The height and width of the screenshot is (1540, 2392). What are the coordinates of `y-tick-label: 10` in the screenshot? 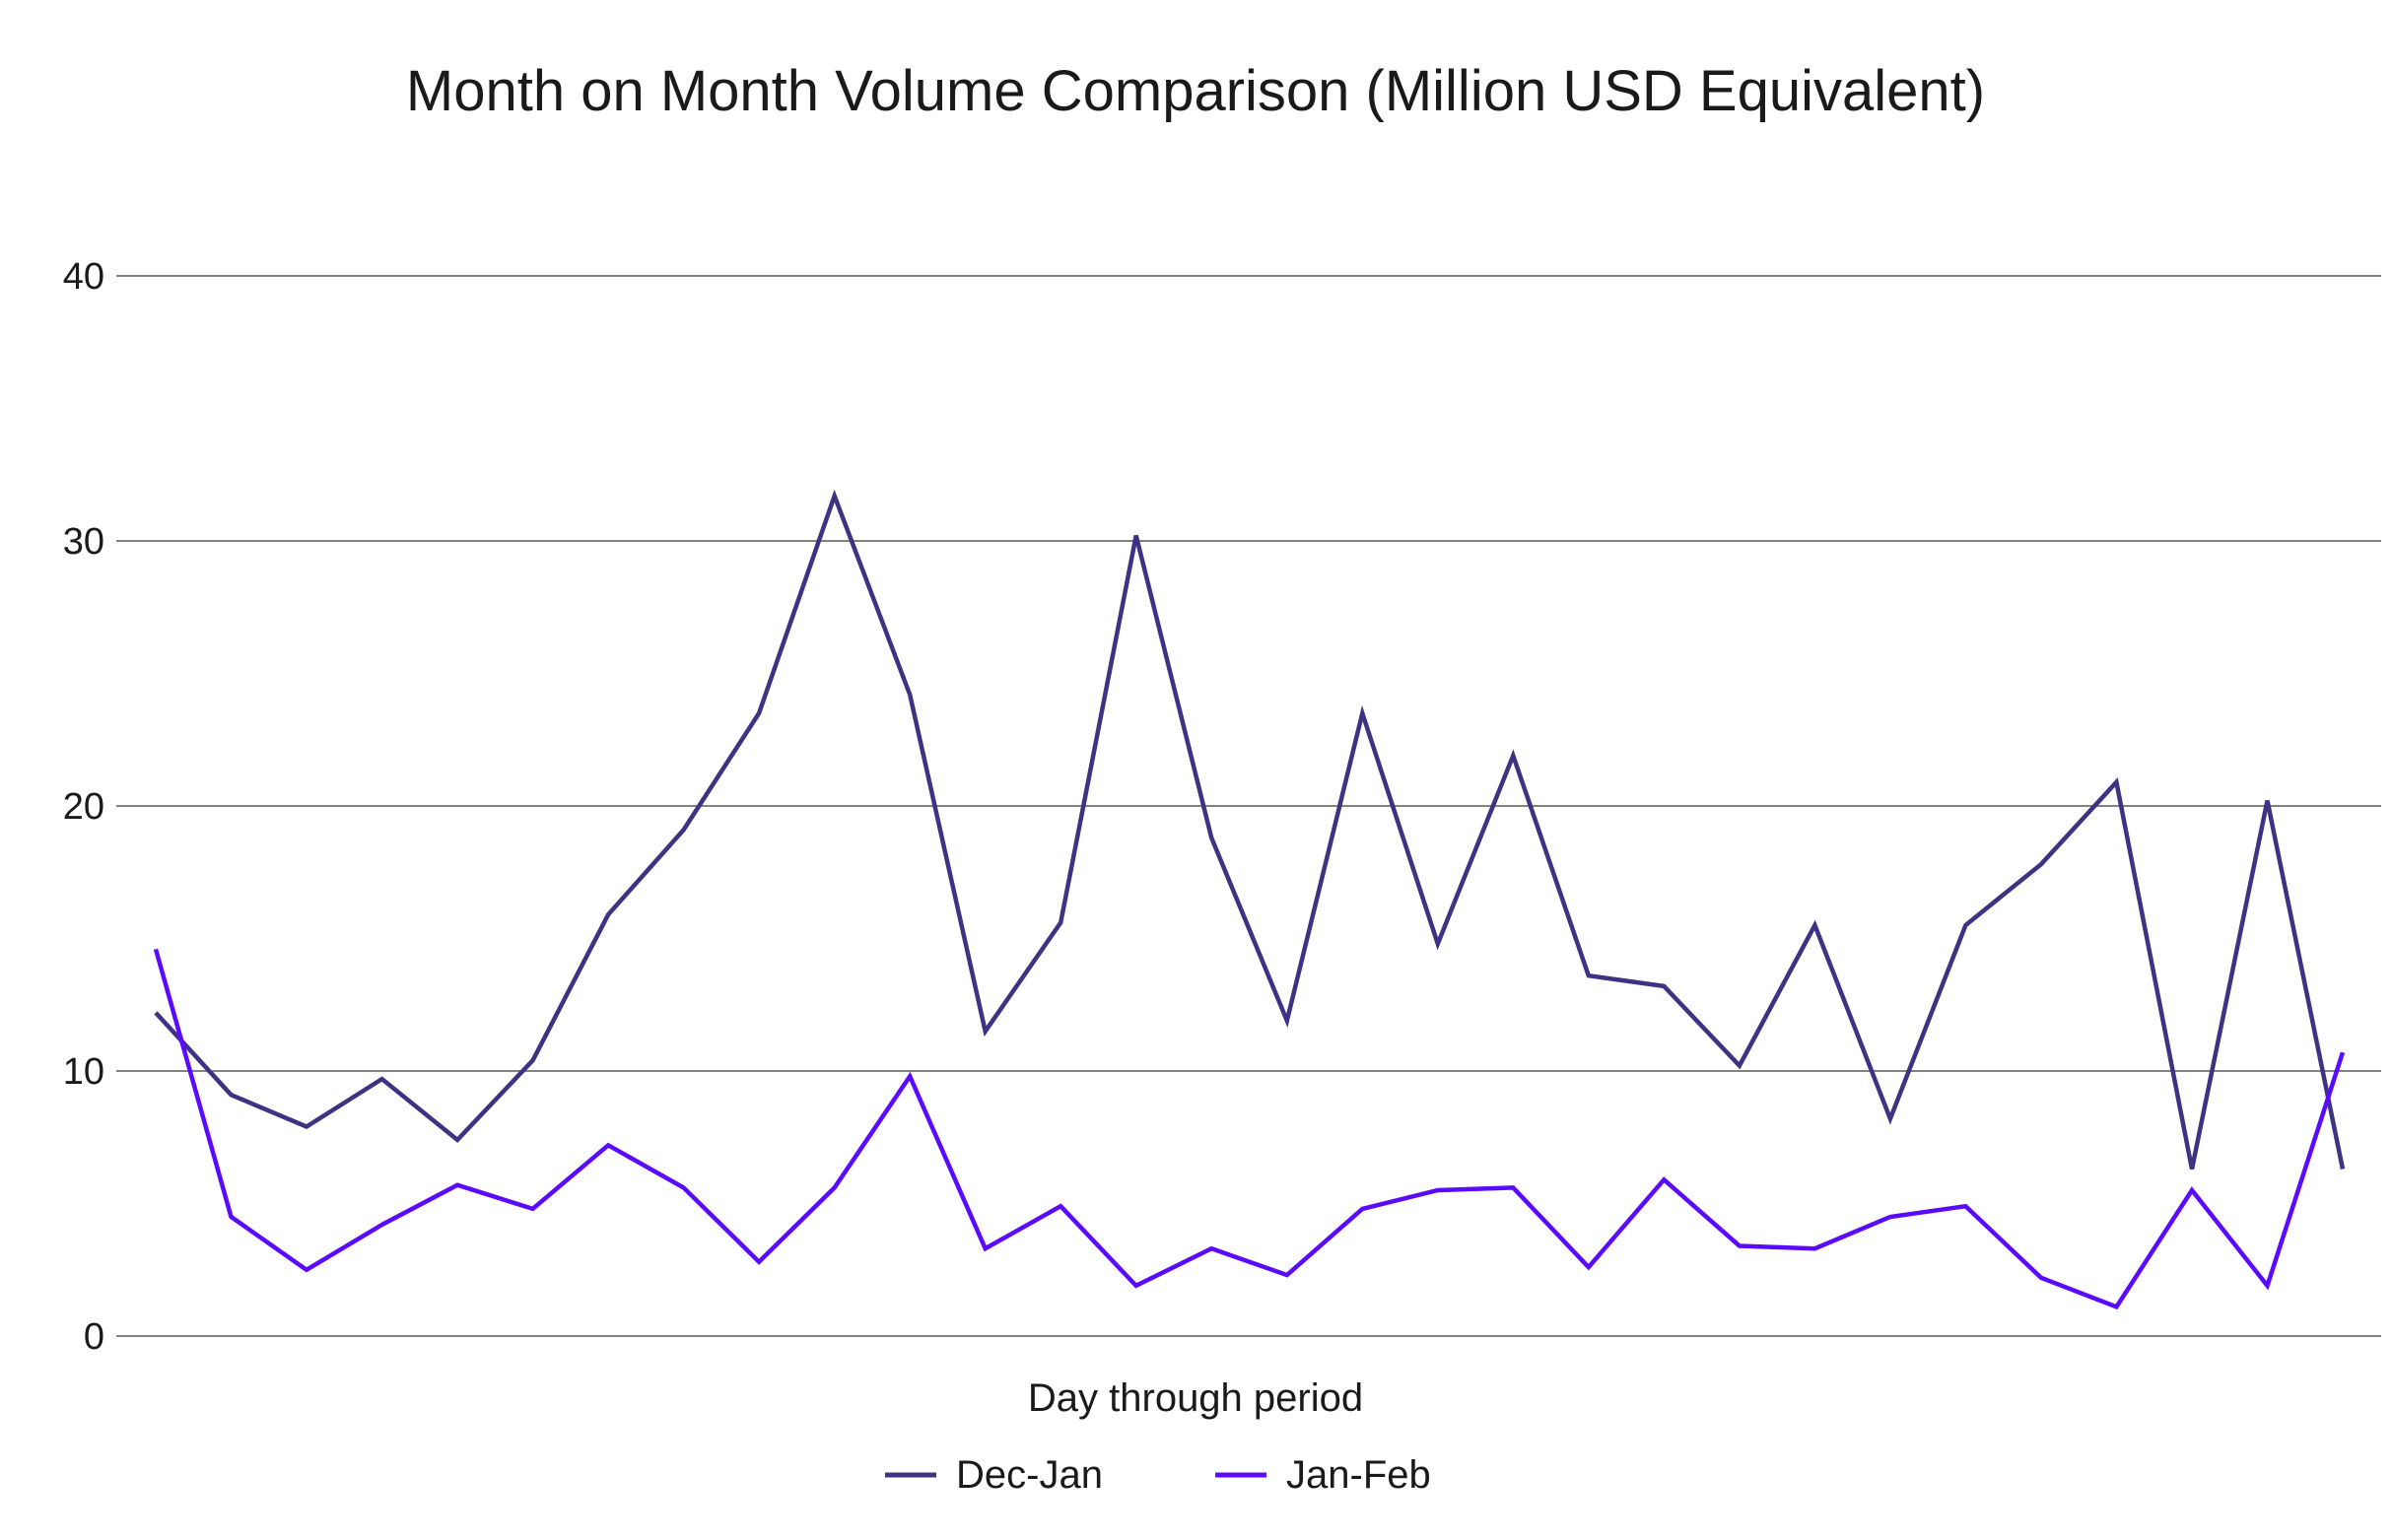 It's located at (83, 1072).